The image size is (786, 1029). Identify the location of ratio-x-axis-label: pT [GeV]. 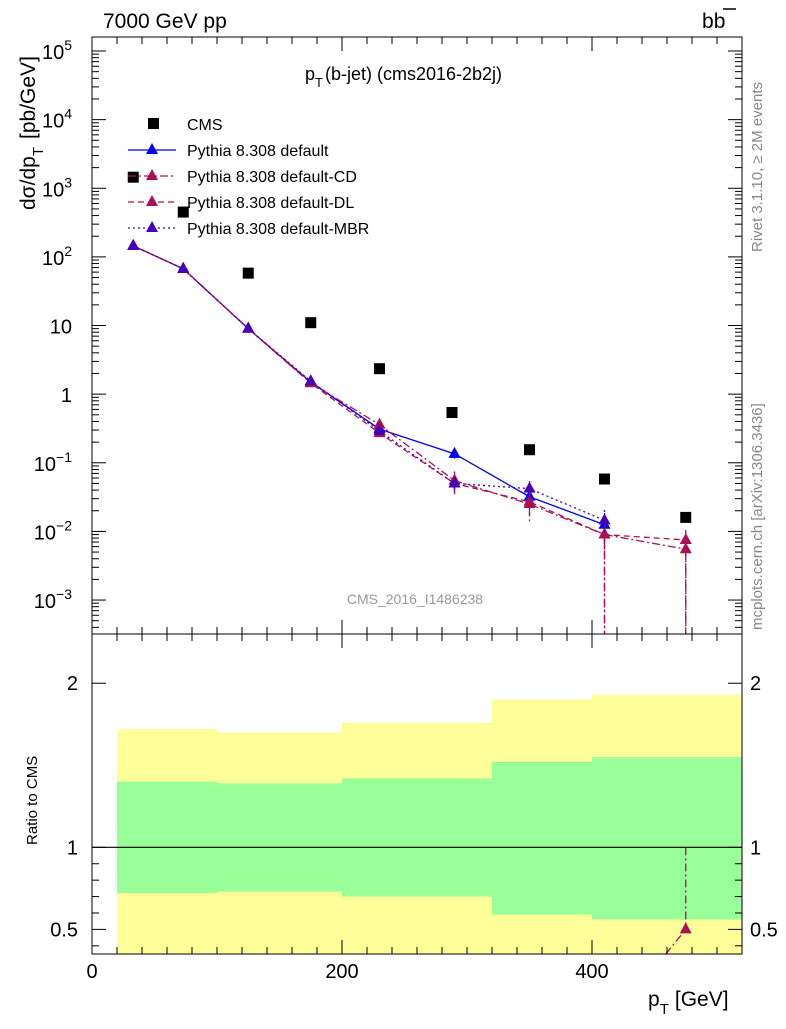
(688, 1003).